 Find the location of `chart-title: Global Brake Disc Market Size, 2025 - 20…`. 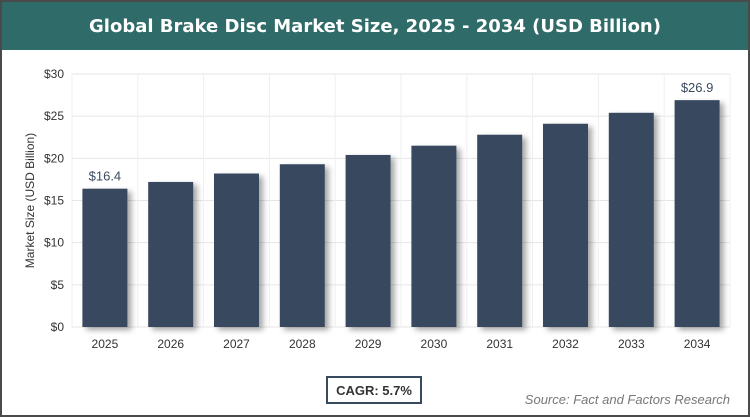

chart-title: Global Brake Disc Market Size, 2025 - 20… is located at coordinates (375, 26).